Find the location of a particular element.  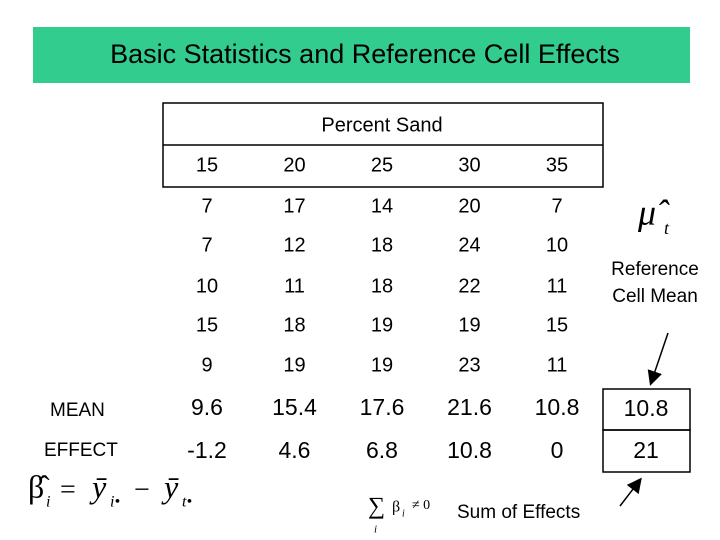

cell: 20 is located at coordinates (469, 206).